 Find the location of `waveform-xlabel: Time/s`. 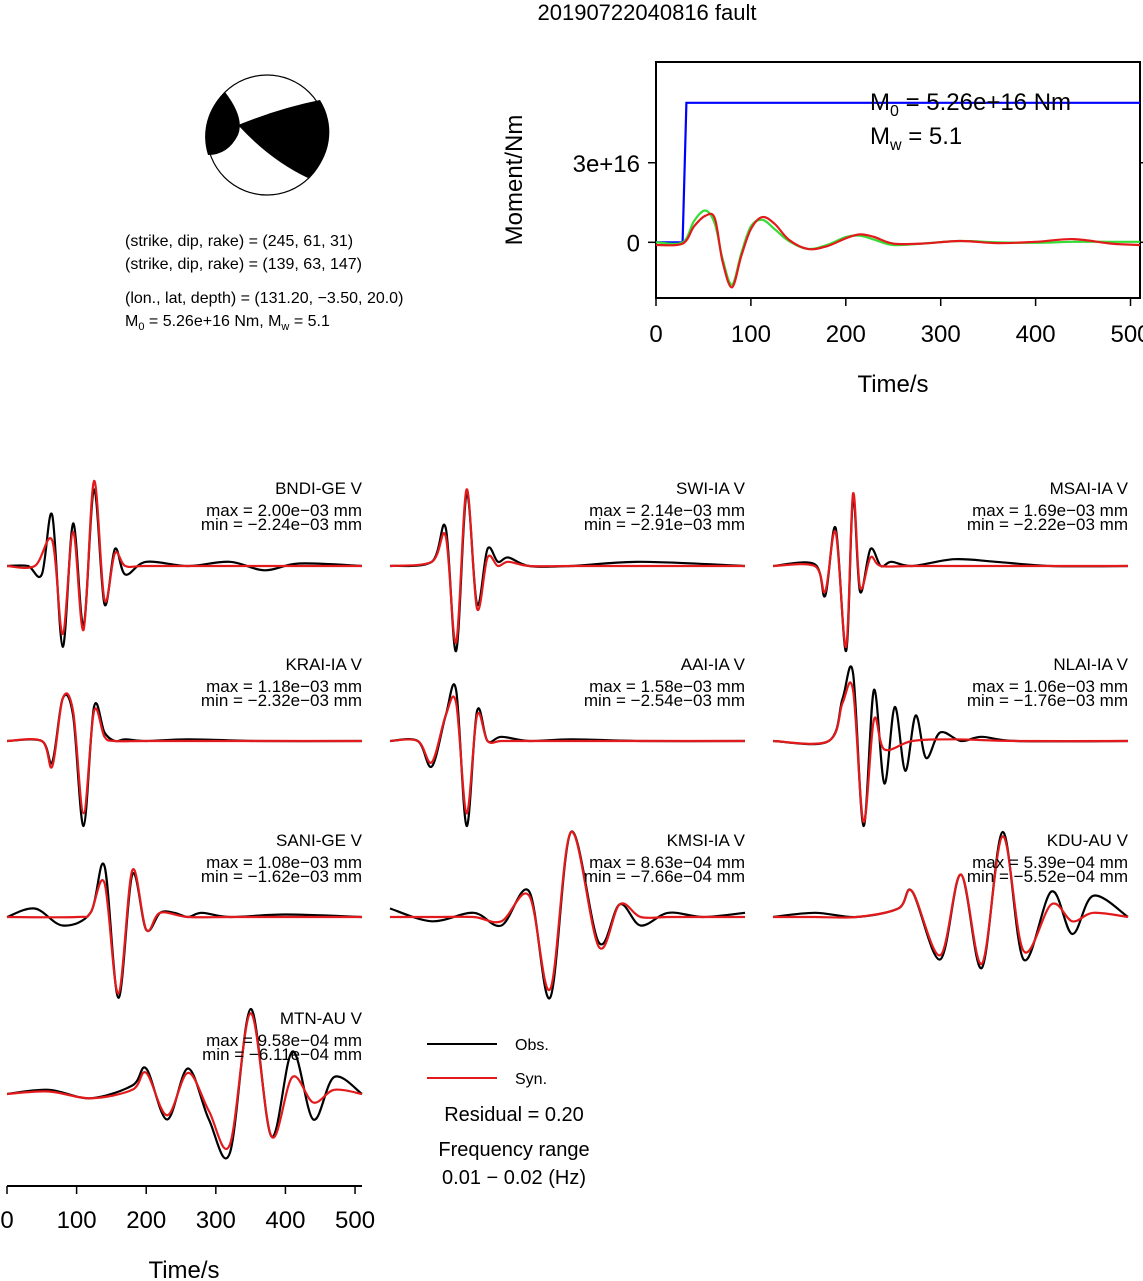

waveform-xlabel: Time/s is located at coordinates (183, 1269).